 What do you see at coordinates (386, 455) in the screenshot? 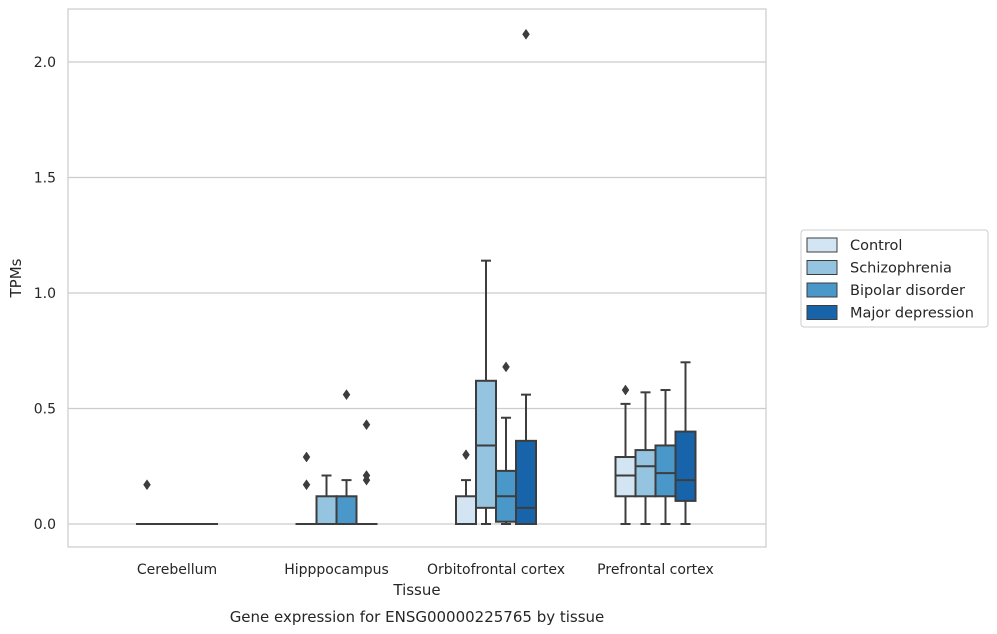
I see `series-control` at bounding box center [386, 455].